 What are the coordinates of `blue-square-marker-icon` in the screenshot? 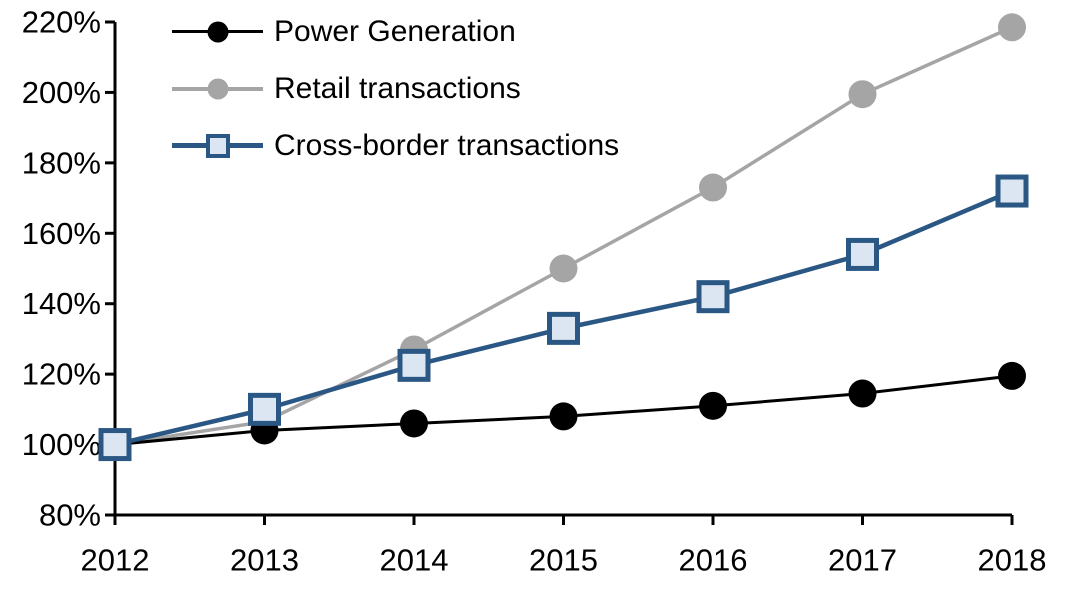 It's located at (217, 145).